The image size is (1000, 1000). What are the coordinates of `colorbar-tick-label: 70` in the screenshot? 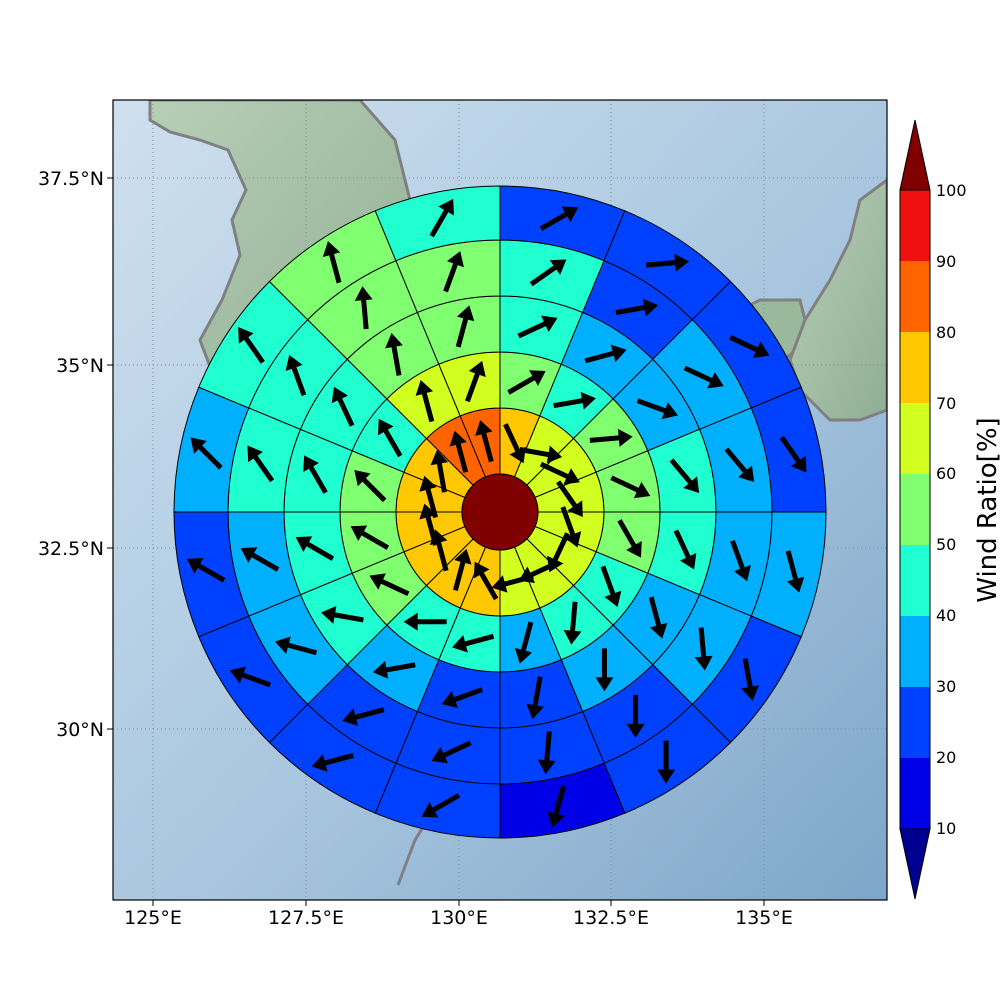 It's located at (946, 403).